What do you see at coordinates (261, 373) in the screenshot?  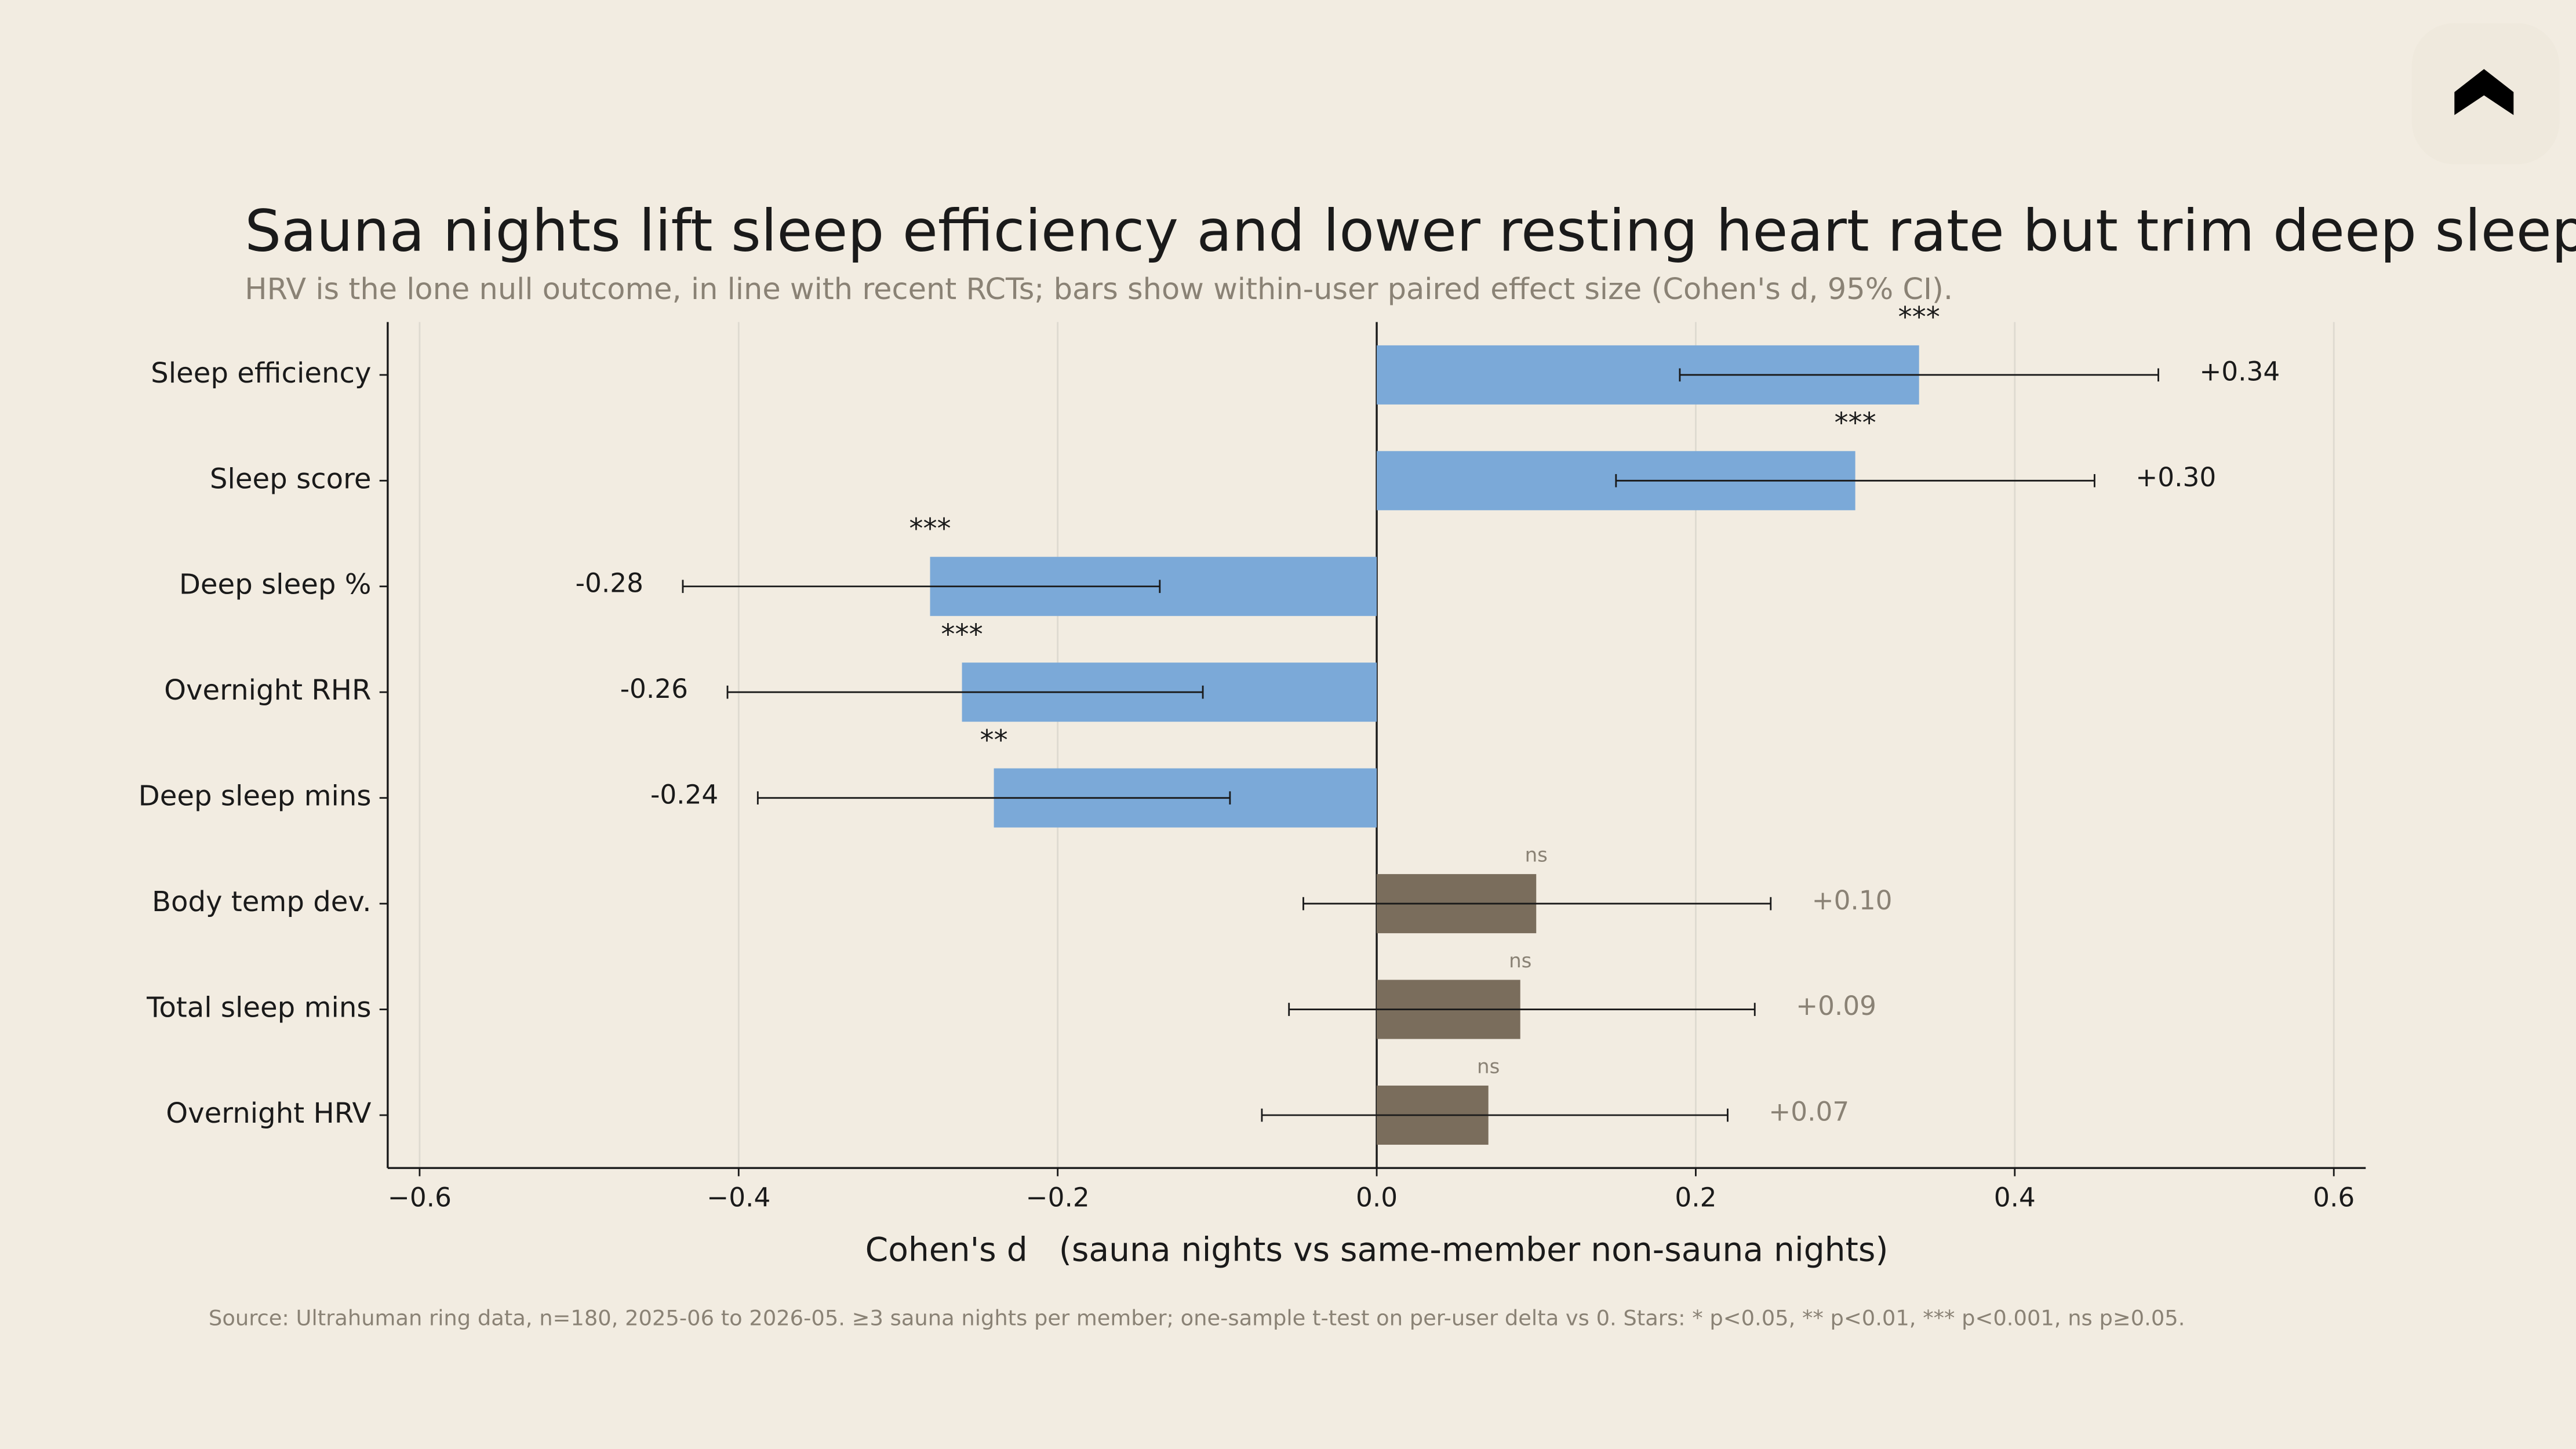 I see `y-tick-label: Sleep efficiency` at bounding box center [261, 373].